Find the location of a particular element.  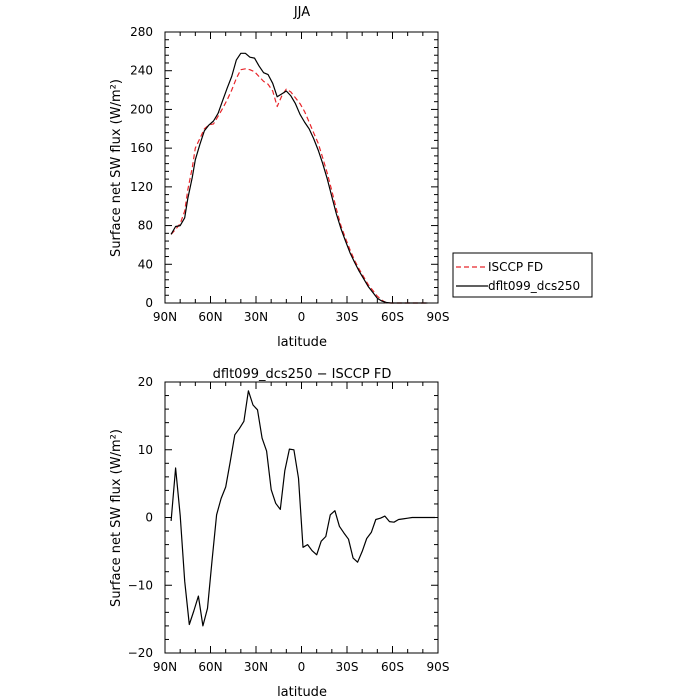

legend-label-isccp: ISCCP FD is located at coordinates (515, 267).